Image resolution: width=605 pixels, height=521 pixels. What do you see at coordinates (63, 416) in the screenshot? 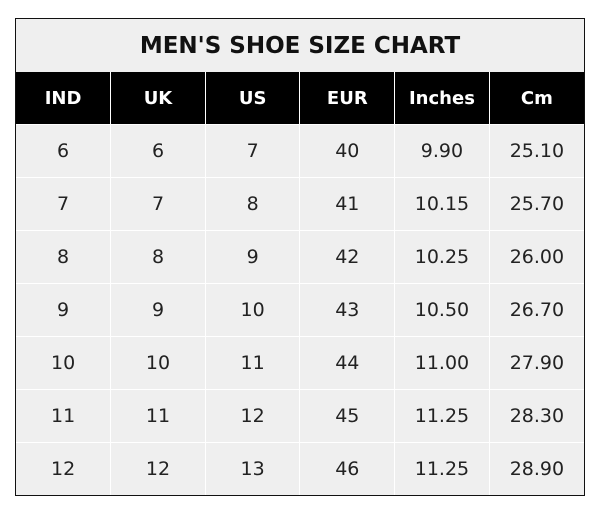
I see `cell-ind: 11` at bounding box center [63, 416].